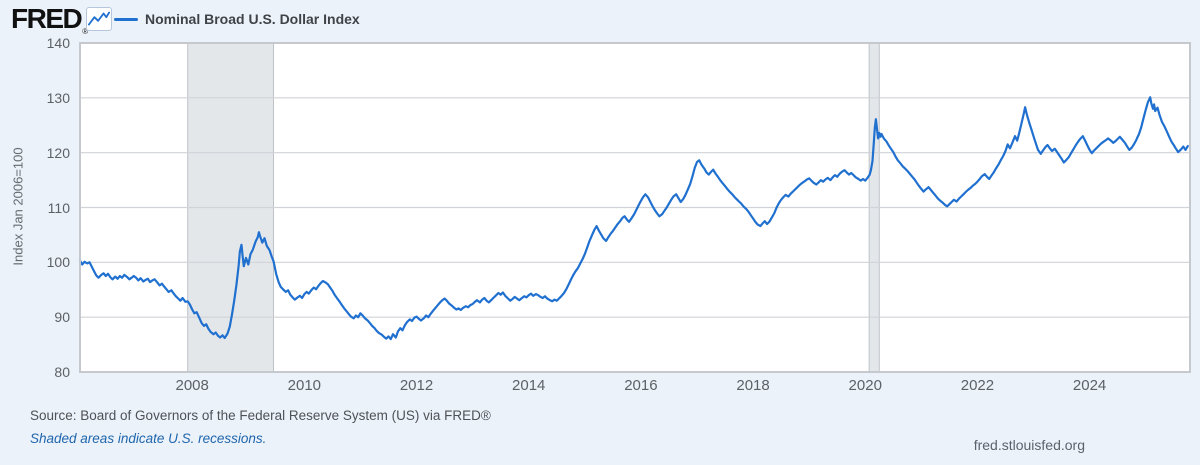  What do you see at coordinates (304, 385) in the screenshot?
I see `x-tick-label: 2010` at bounding box center [304, 385].